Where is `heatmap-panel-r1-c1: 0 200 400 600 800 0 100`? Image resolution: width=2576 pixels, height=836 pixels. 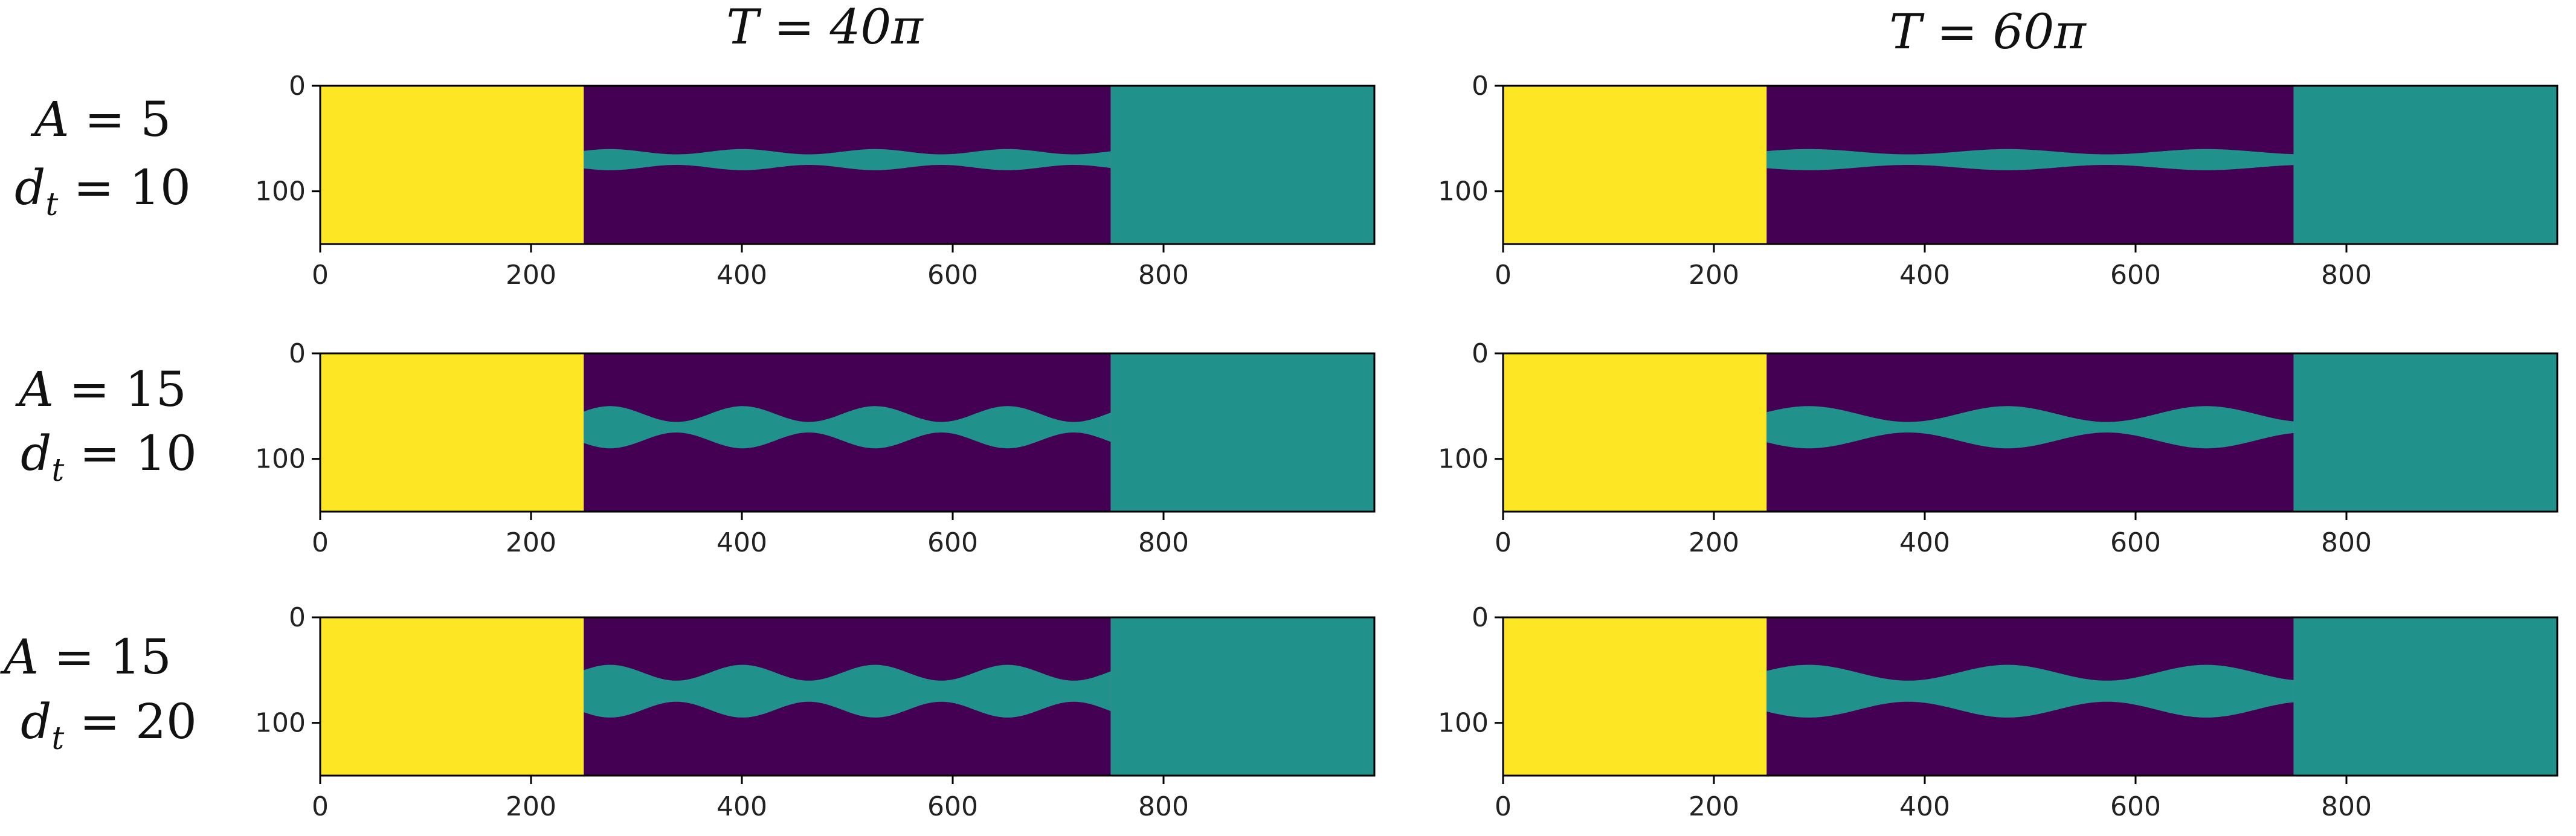 heatmap-panel-r1-c1: 0 200 400 600 800 0 100 is located at coordinates (816, 181).